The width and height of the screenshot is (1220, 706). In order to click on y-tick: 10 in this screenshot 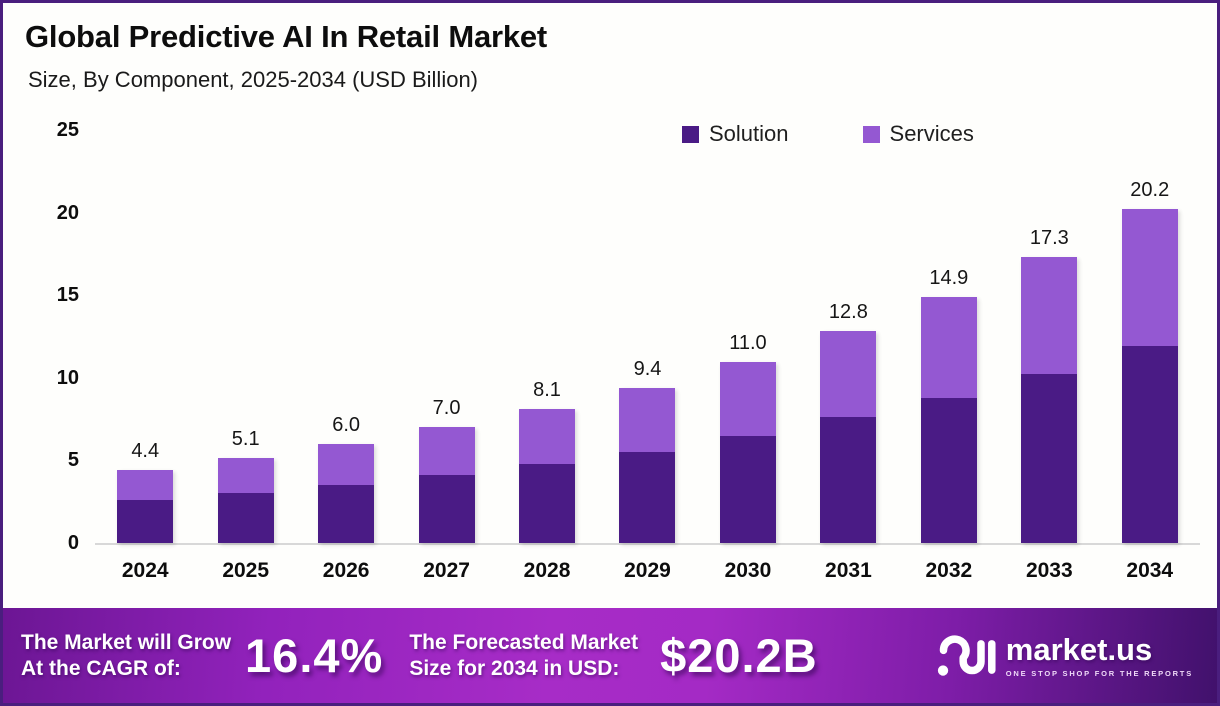, I will do `click(67, 377)`.